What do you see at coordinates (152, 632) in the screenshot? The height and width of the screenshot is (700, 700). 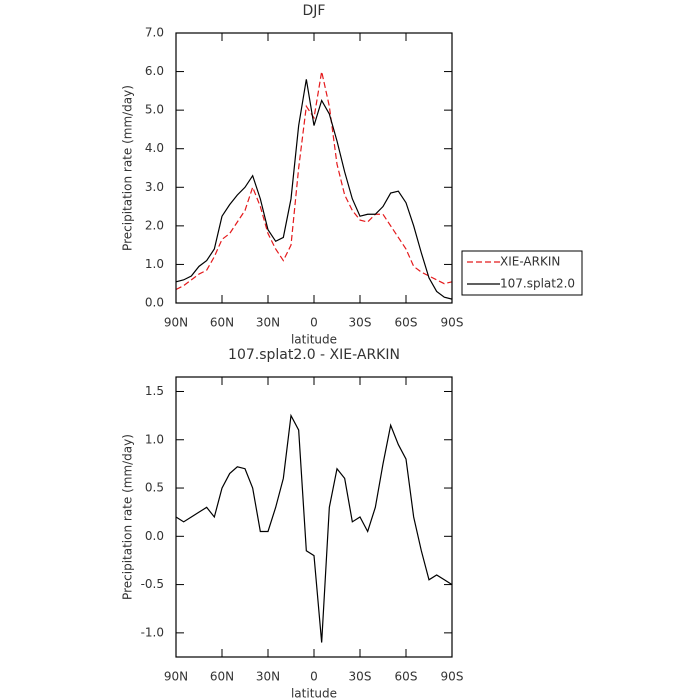 I see `y-tick-label: -1.0` at bounding box center [152, 632].